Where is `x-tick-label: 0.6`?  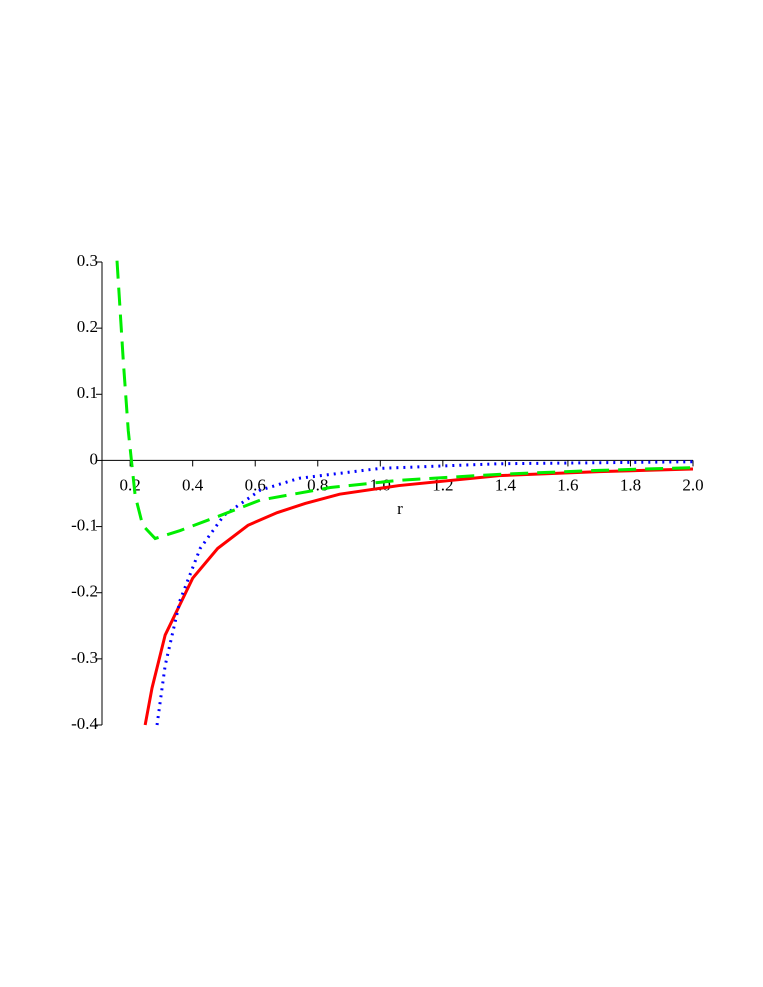
x-tick-label: 0.6 is located at coordinates (255, 484).